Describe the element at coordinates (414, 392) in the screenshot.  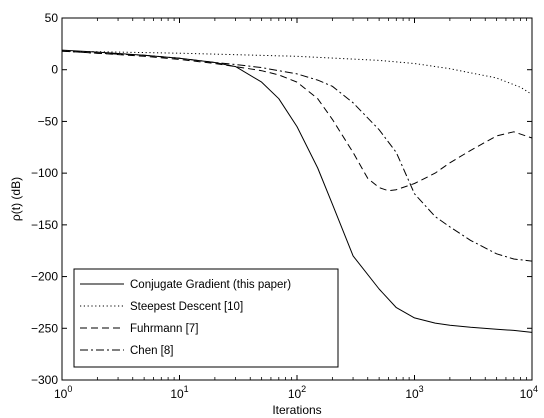
I see `x-tick-label: 10³` at that location.